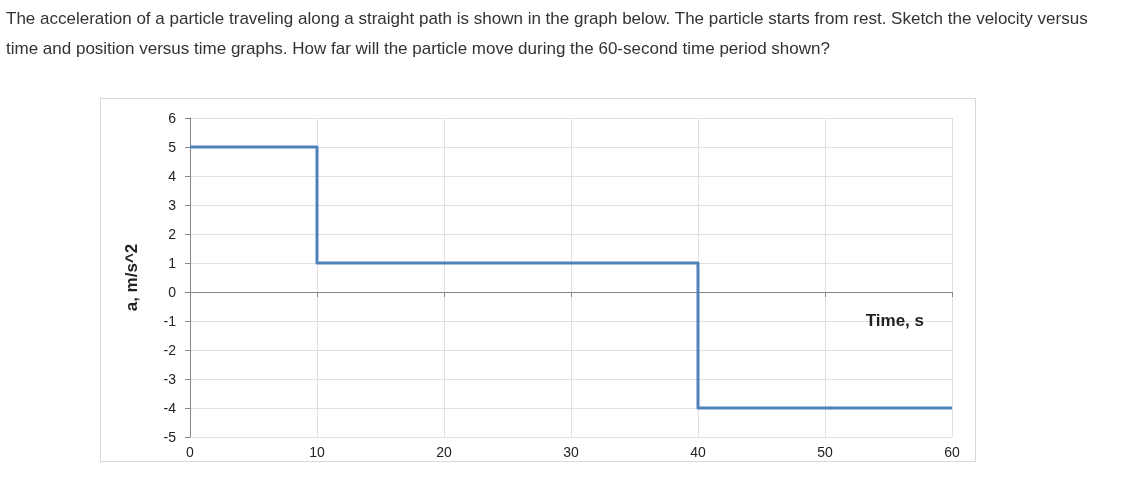 This screenshot has width=1134, height=494. Describe the element at coordinates (170, 408) in the screenshot. I see `y-tick-label: -4` at that location.